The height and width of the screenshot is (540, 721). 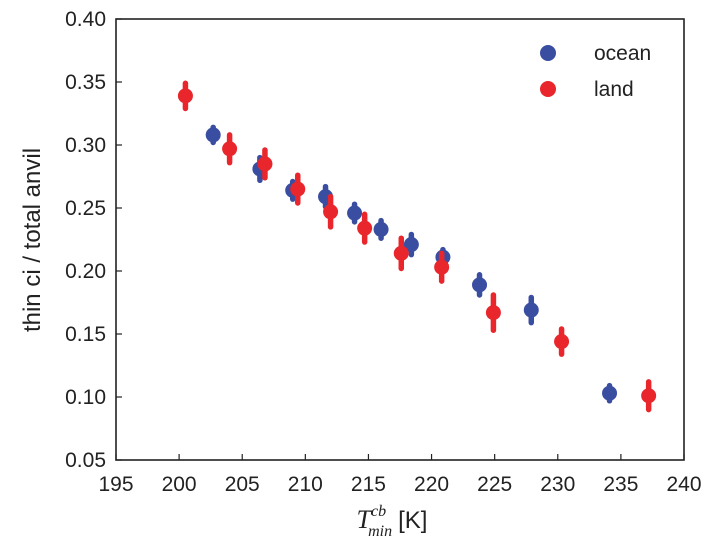 What do you see at coordinates (595, 71) in the screenshot?
I see `legend: ocean land` at bounding box center [595, 71].